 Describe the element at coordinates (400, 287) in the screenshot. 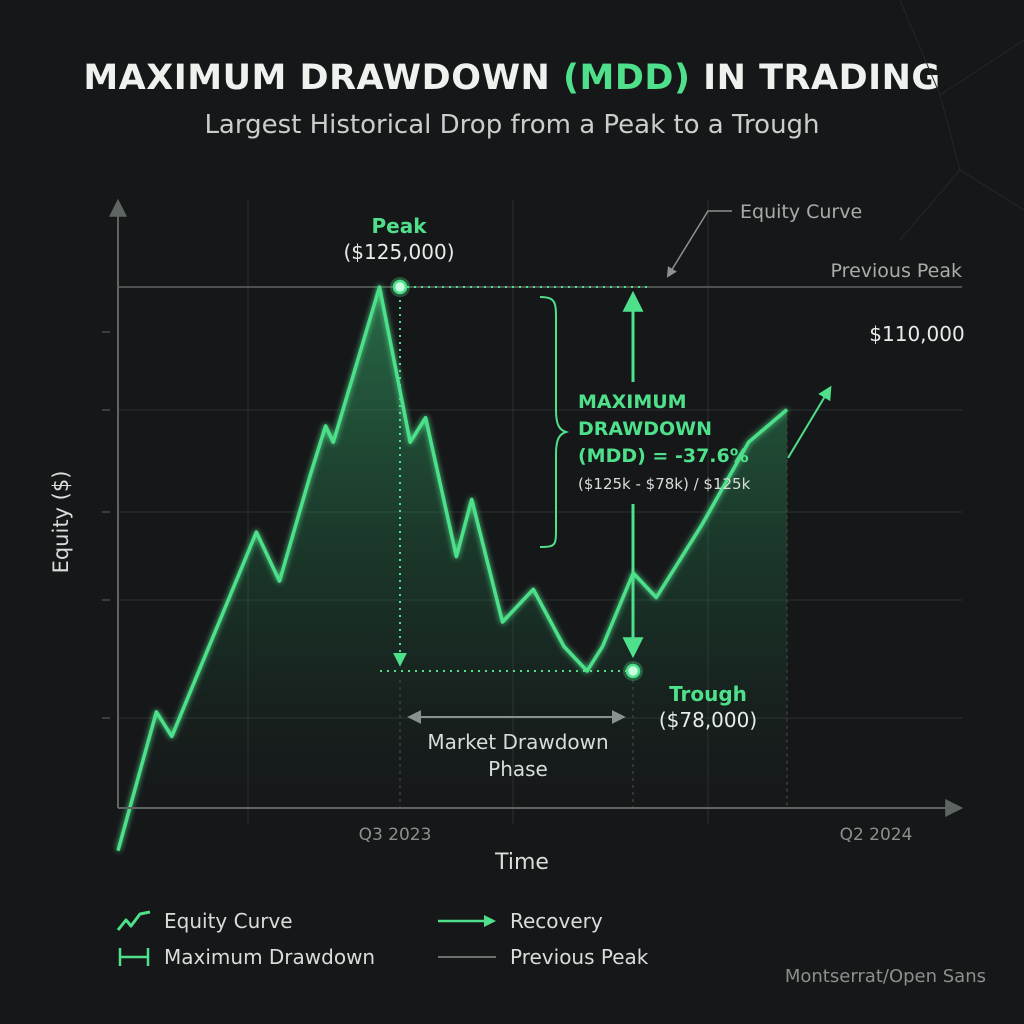

I see `peak-dot` at that location.